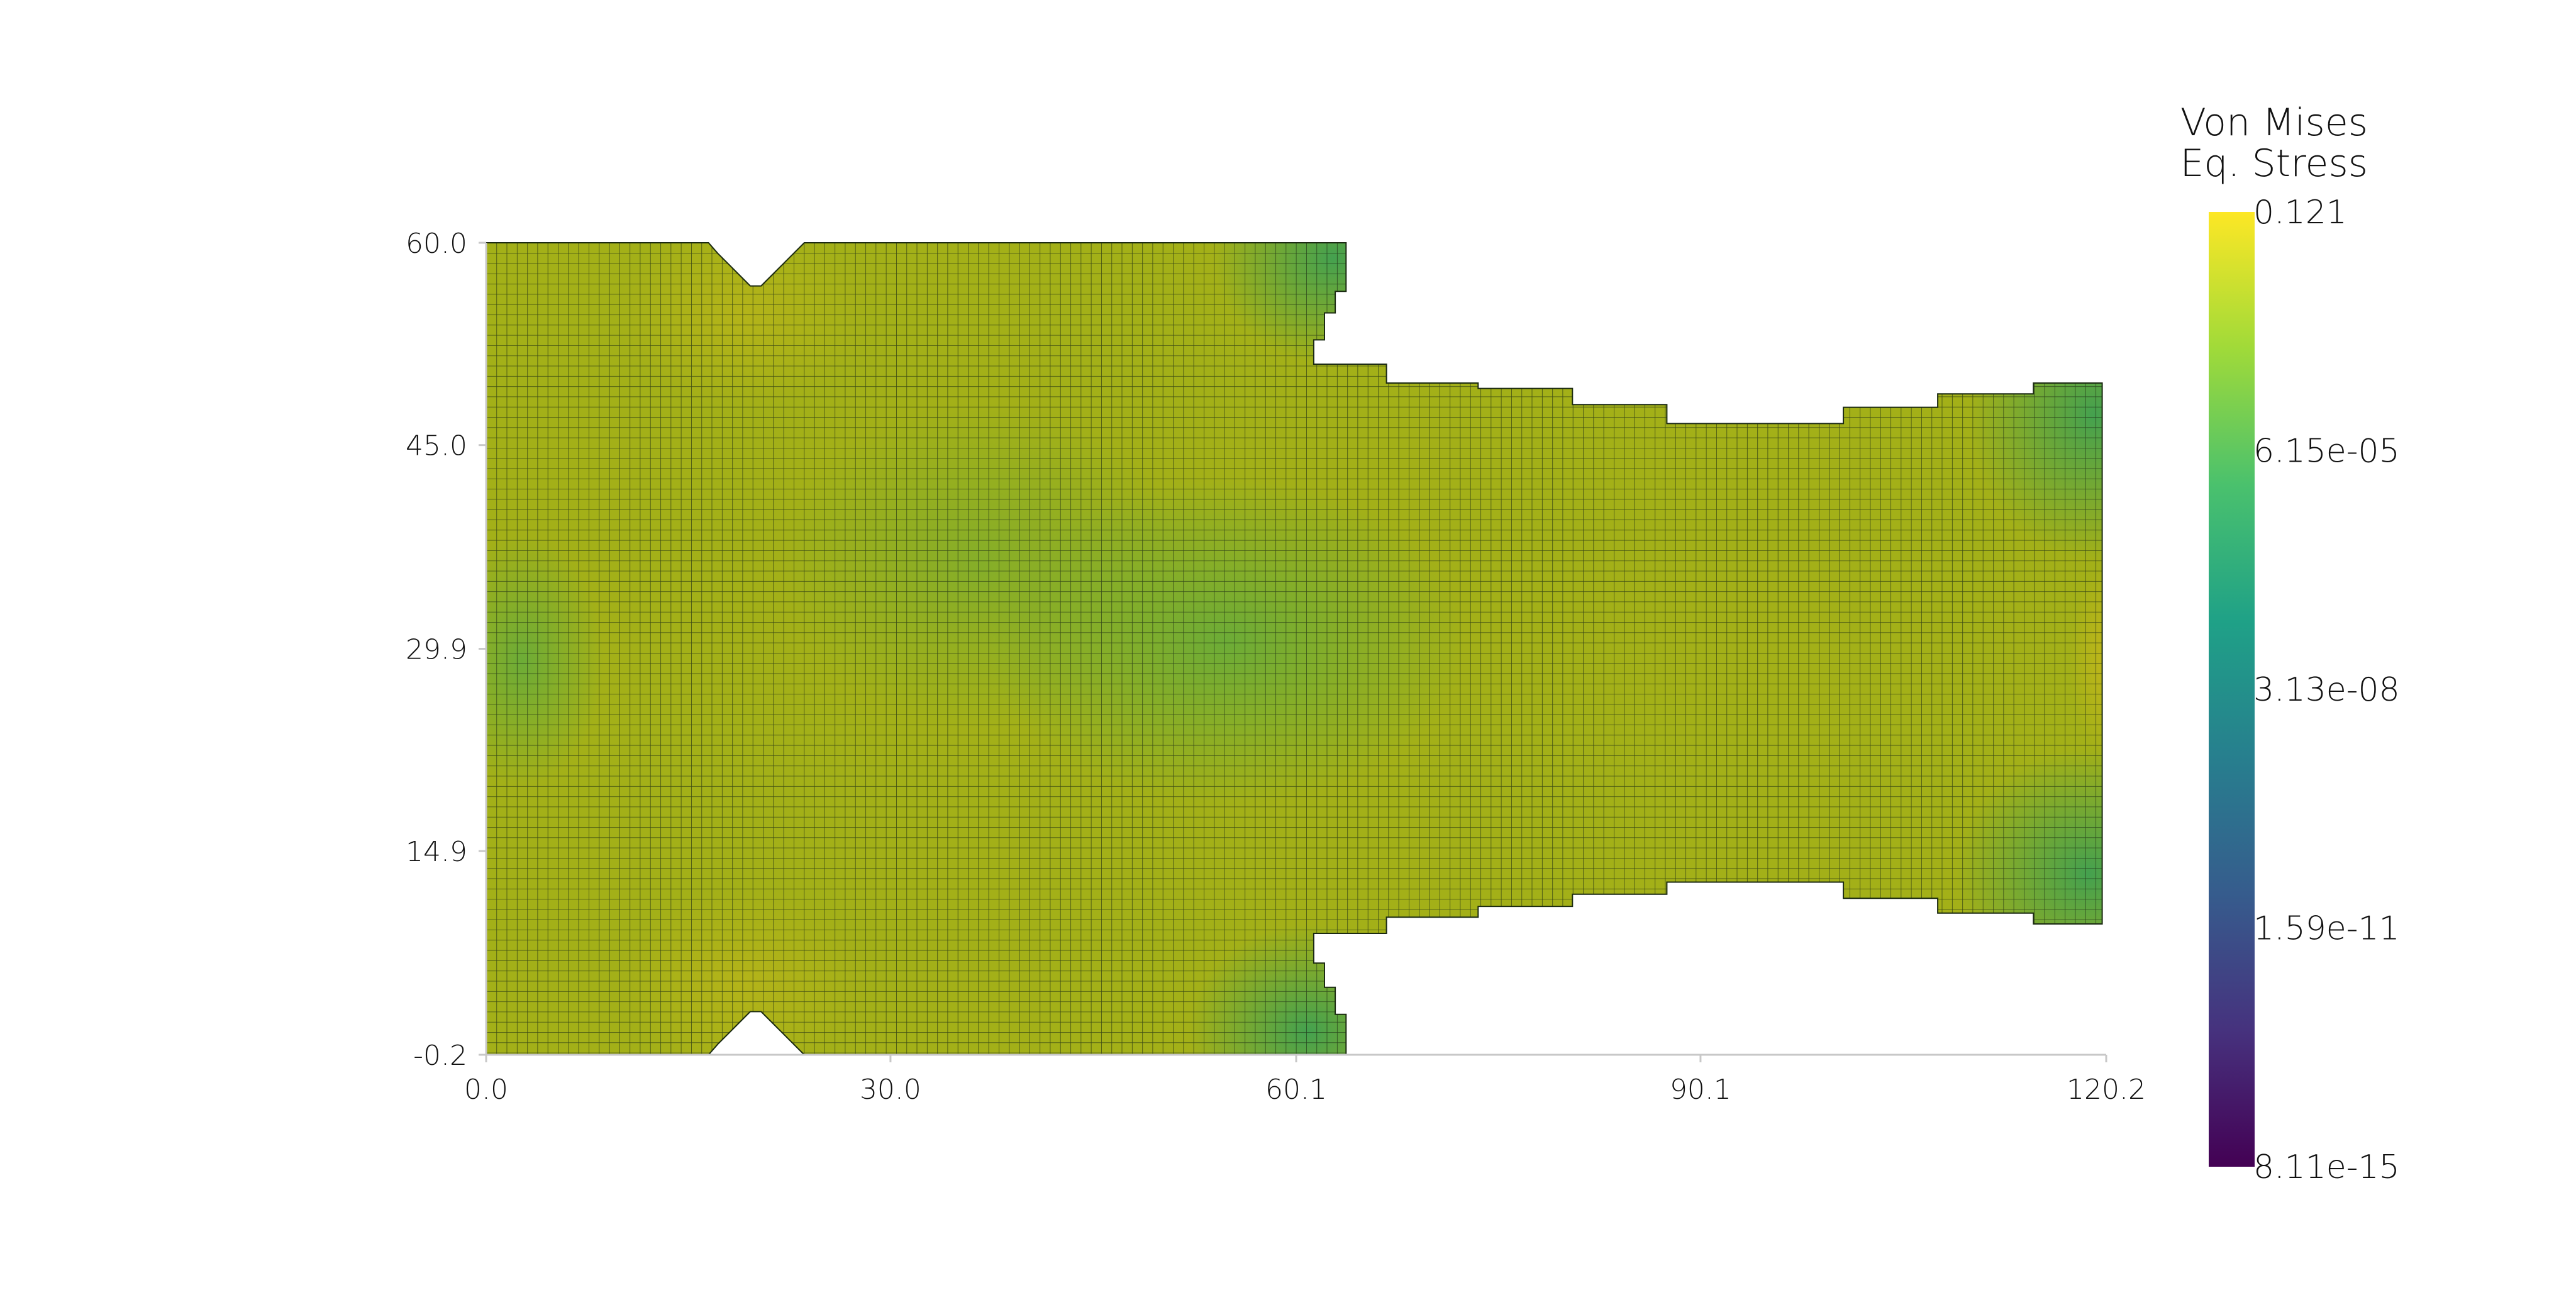 This screenshot has height=1290, width=2576. Describe the element at coordinates (436, 852) in the screenshot. I see `y-tick-label: 14.9` at that location.